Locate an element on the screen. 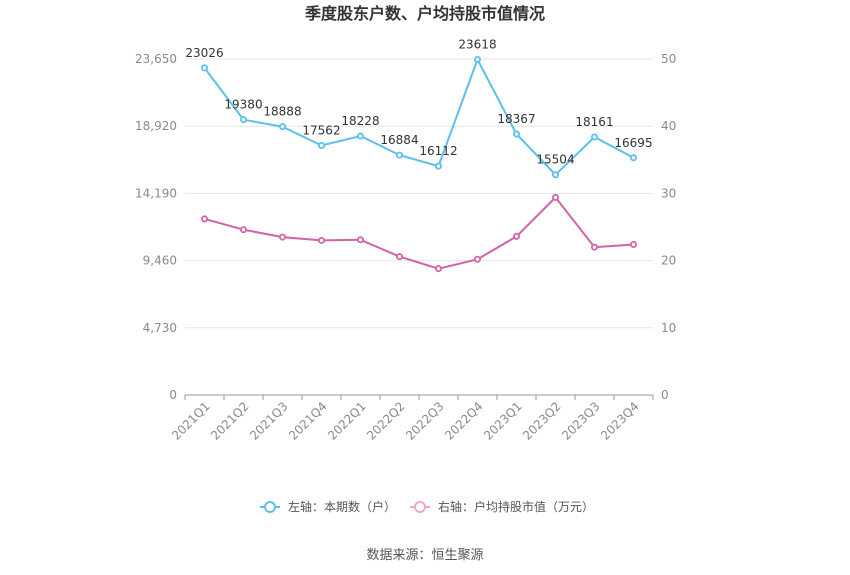  x-tick-label: 2022Q1 is located at coordinates (347, 421).